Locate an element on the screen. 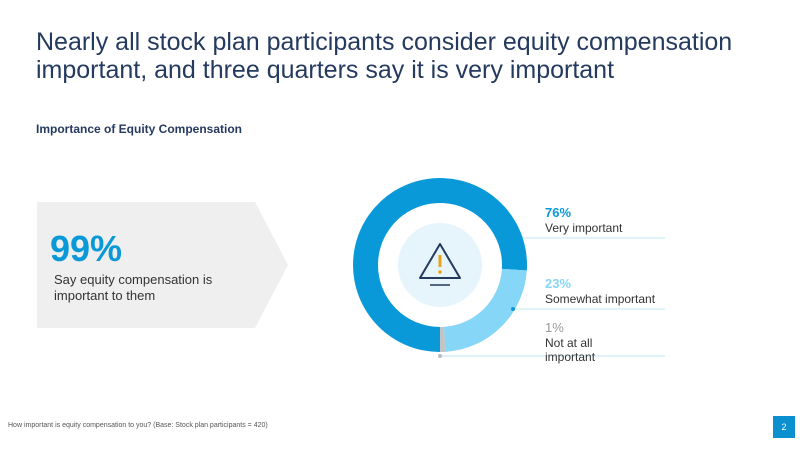 This screenshot has width=800, height=450. callout-value: 99% is located at coordinates (86, 248).